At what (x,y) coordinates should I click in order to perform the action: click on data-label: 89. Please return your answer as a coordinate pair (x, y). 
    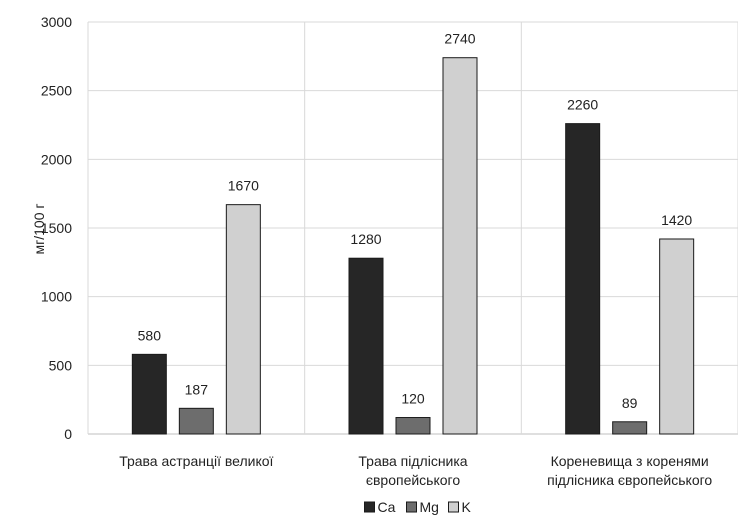
    Looking at the image, I should click on (630, 403).